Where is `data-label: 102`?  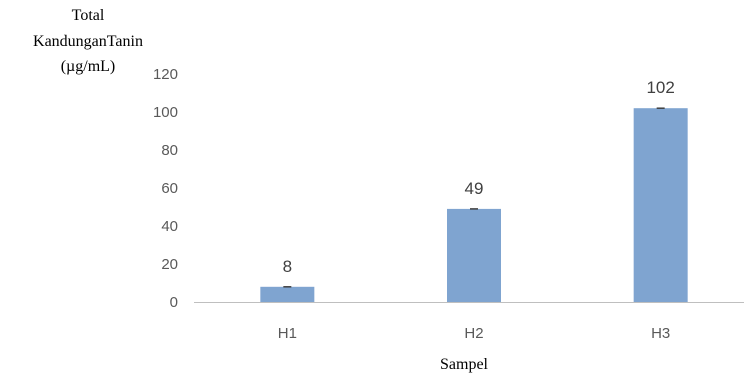 data-label: 102 is located at coordinates (660, 87).